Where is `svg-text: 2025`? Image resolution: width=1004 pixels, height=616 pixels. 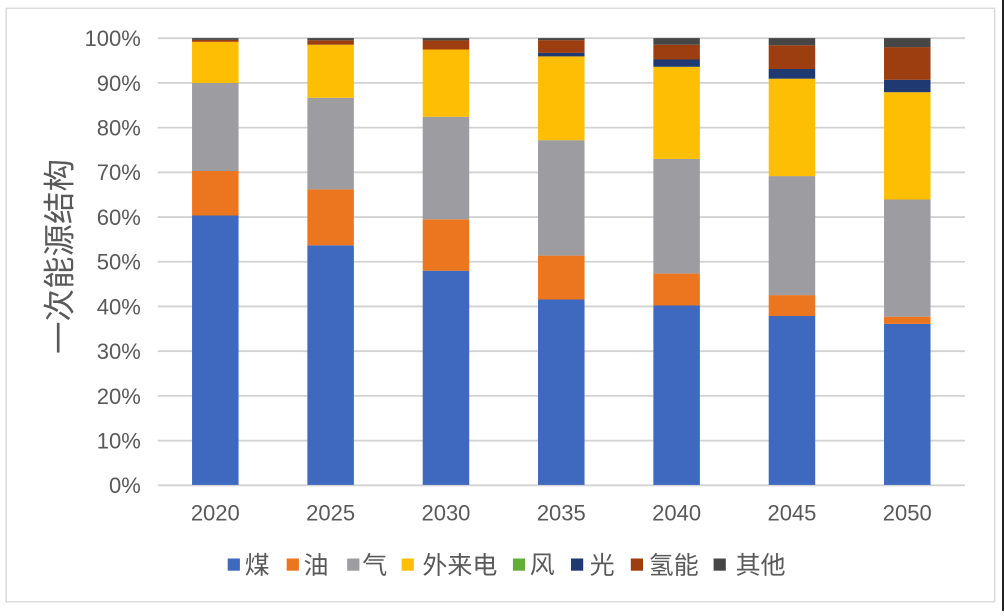
svg-text: 2025 is located at coordinates (330, 512).